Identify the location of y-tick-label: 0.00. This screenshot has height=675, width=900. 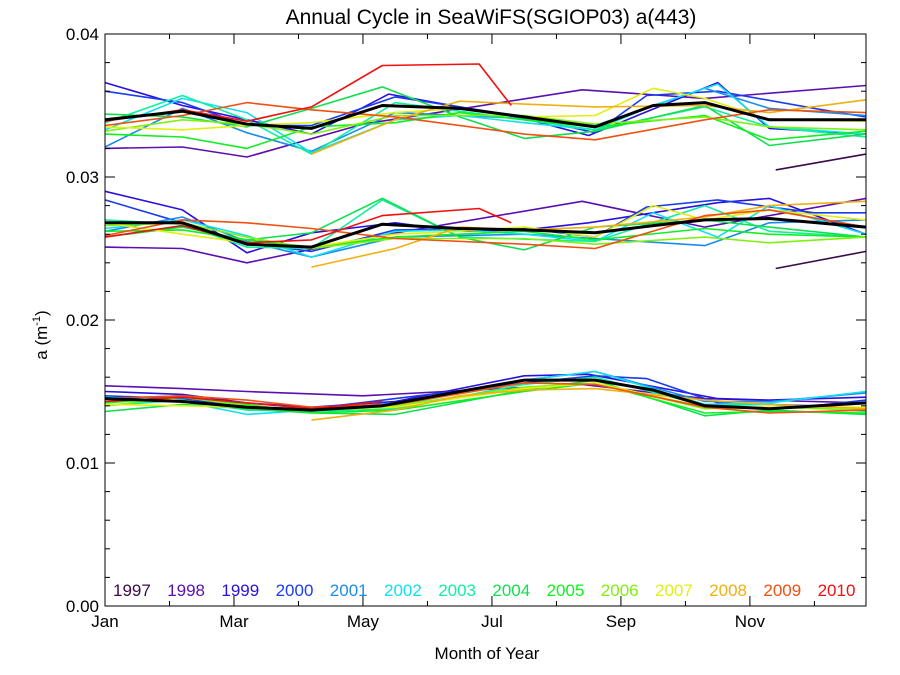
(82, 606).